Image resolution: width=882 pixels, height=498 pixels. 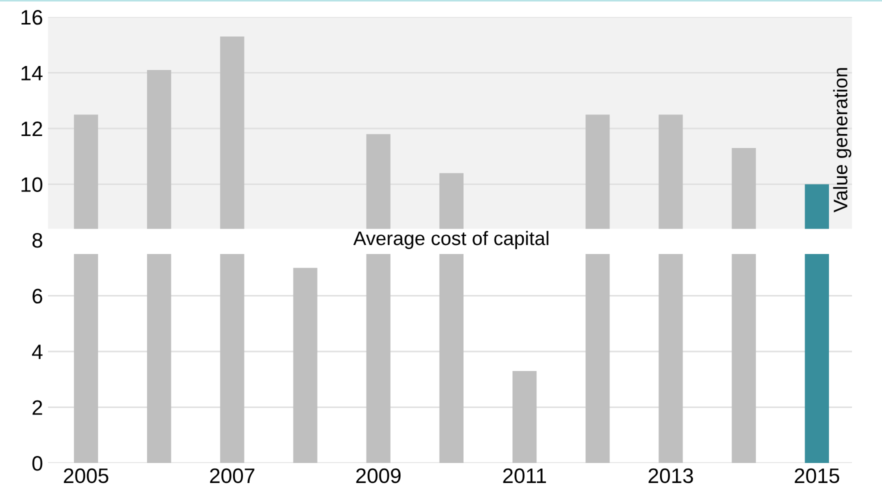 What do you see at coordinates (32, 17) in the screenshot?
I see `y-tick-label: 16` at bounding box center [32, 17].